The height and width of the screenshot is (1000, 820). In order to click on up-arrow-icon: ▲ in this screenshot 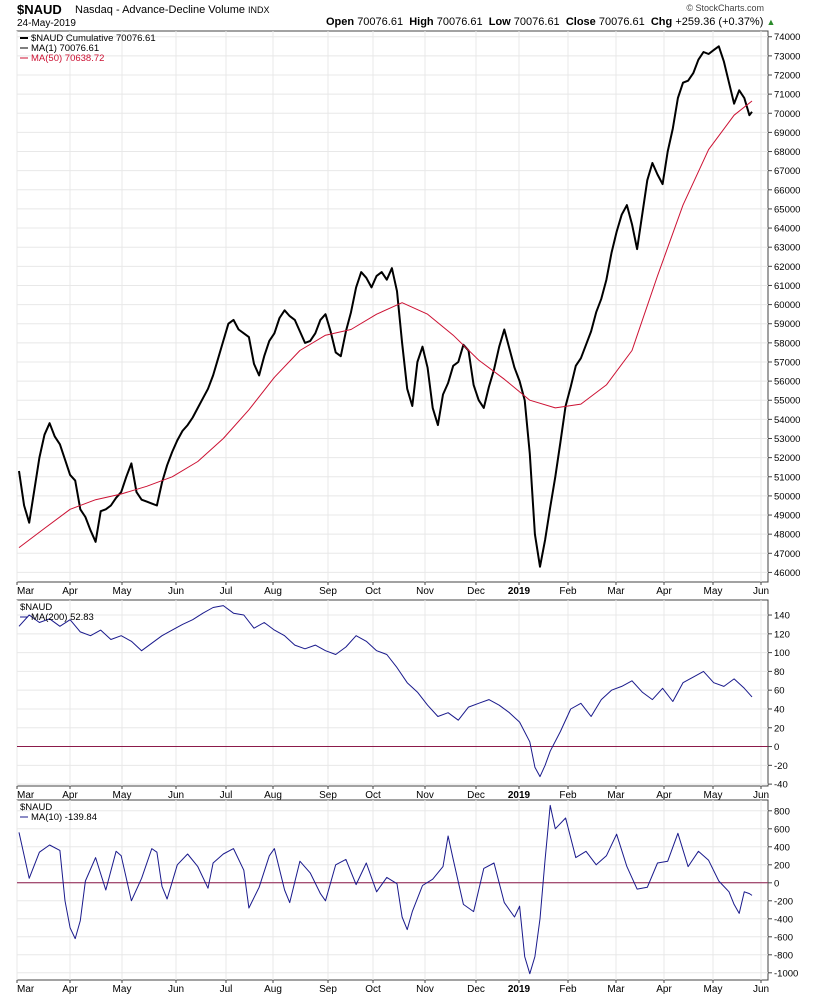, I will do `click(771, 22)`.